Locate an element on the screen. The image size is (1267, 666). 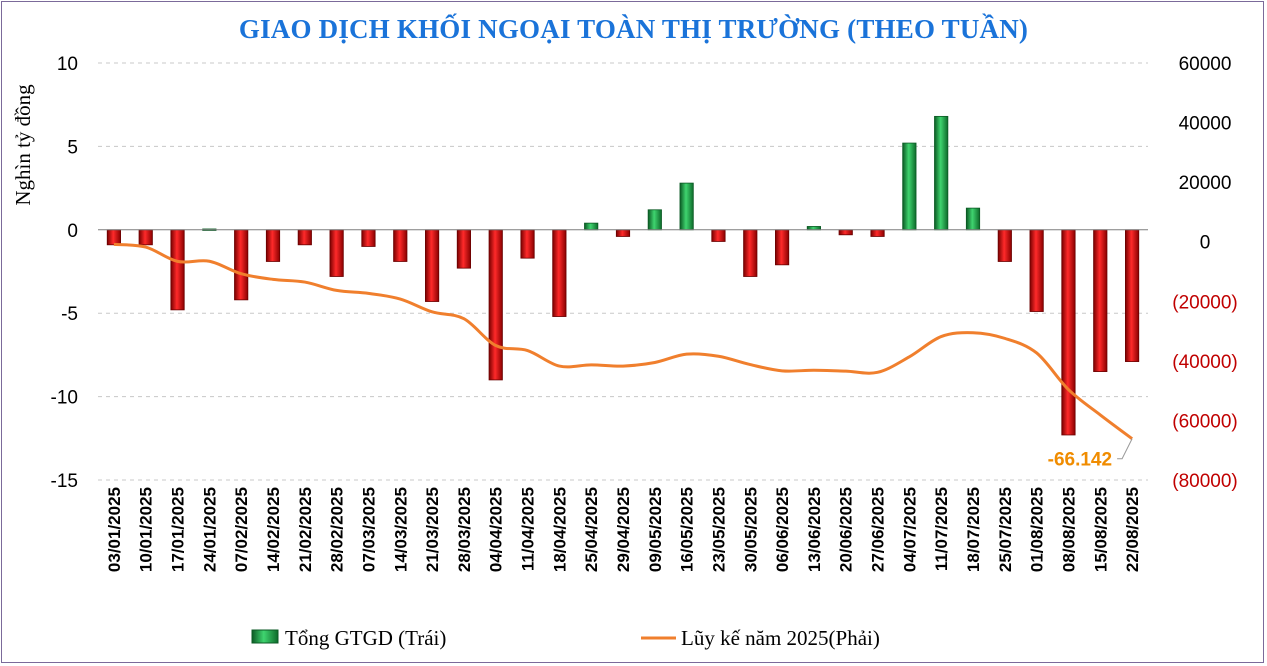
x-tick-label: 24/01/2025 is located at coordinates (209, 529).